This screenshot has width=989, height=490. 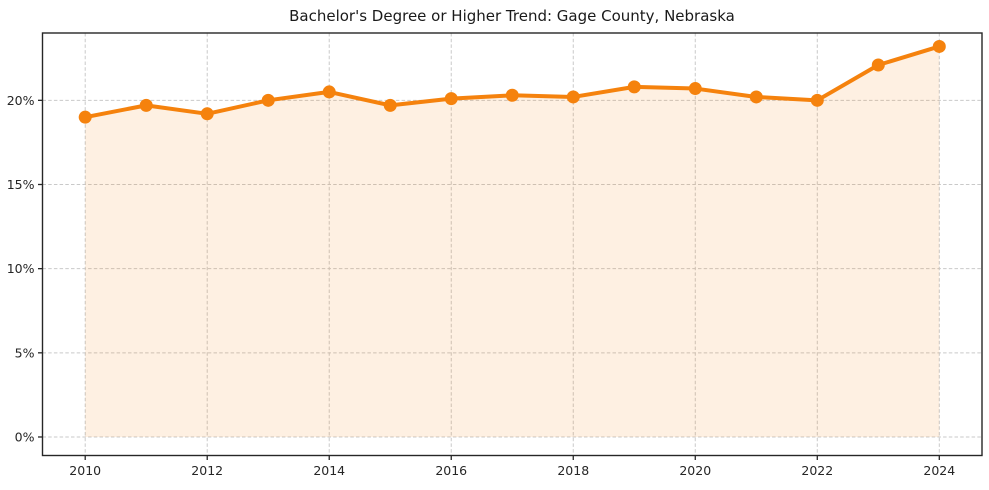 I want to click on x-tick-label: 2024, so click(x=939, y=470).